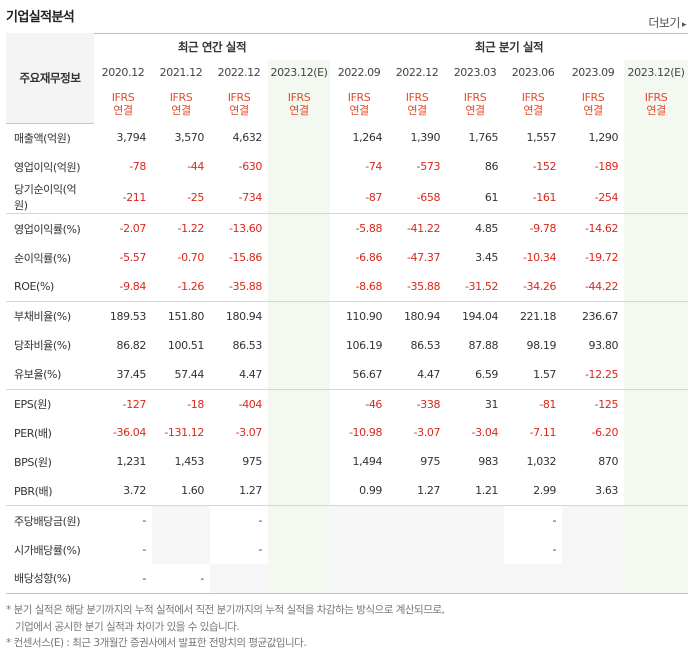 This screenshot has height=652, width=694. I want to click on period-header: 2020.12, so click(123, 72).